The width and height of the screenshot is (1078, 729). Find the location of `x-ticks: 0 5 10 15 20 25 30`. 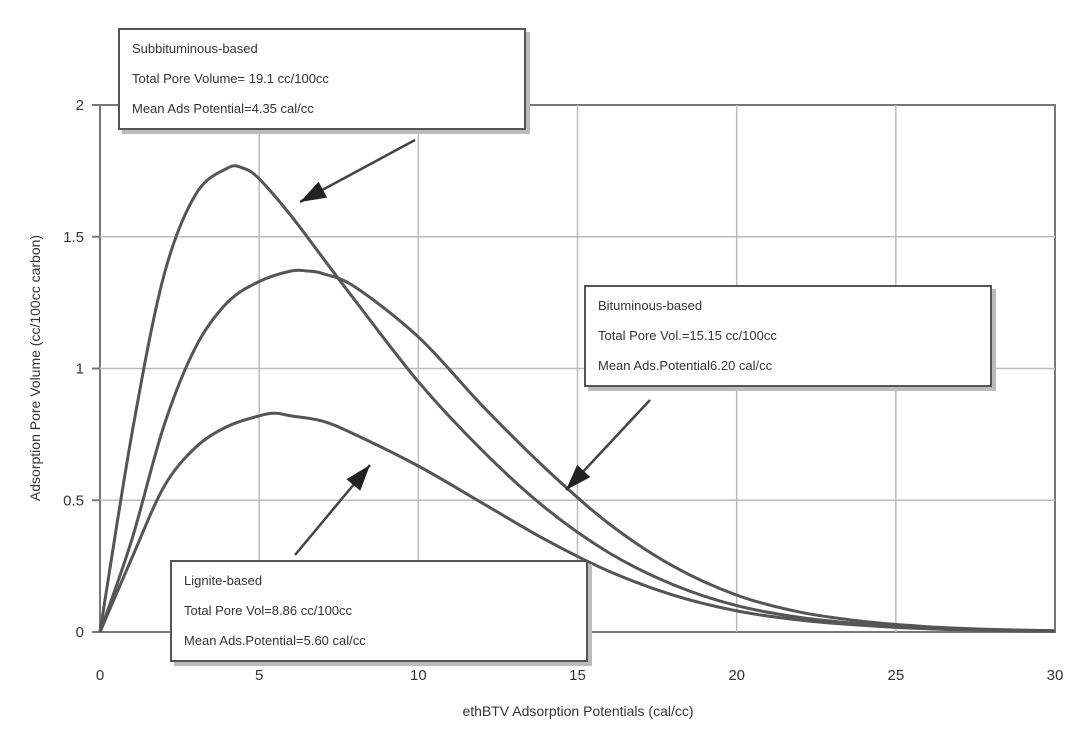

x-ticks: 0 5 10 15 20 25 30 is located at coordinates (580, 675).